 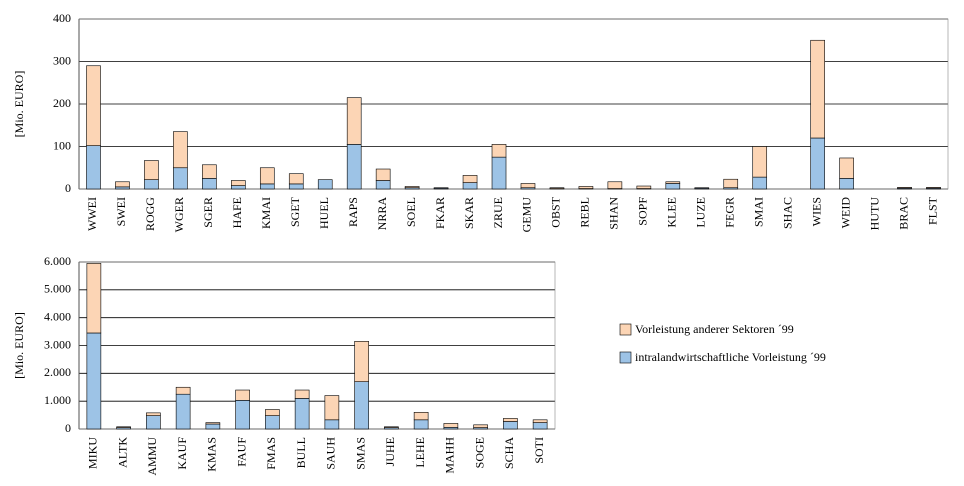 I want to click on x-tick-label: SCHA, so click(x=509, y=453).